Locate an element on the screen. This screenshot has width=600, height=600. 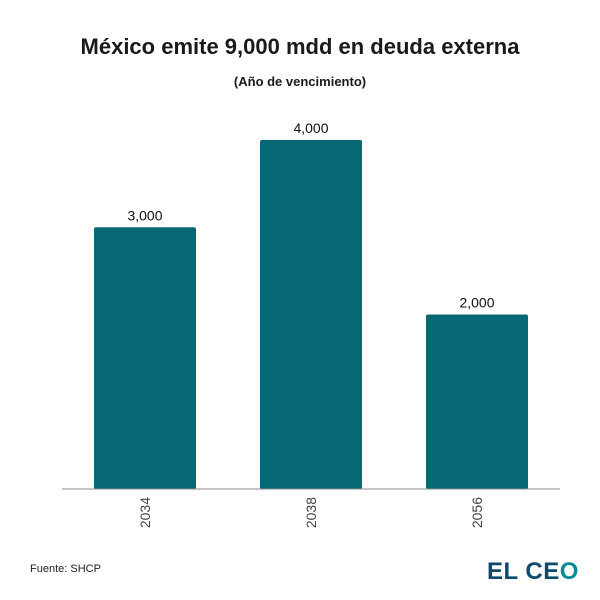
chart-subtitle: (Año de vencimiento) is located at coordinates (300, 81).